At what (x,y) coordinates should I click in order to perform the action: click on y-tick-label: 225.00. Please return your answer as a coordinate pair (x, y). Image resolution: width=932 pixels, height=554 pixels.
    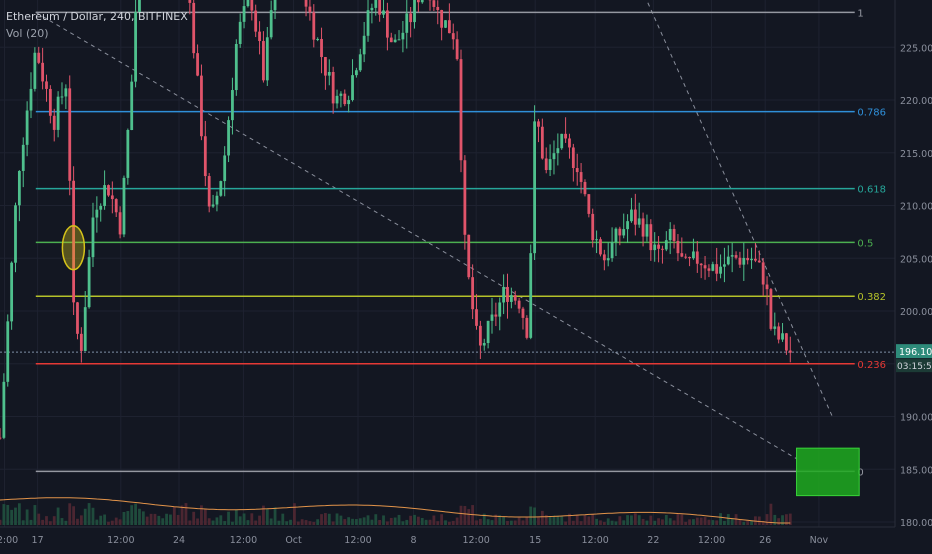
    Looking at the image, I should click on (916, 48).